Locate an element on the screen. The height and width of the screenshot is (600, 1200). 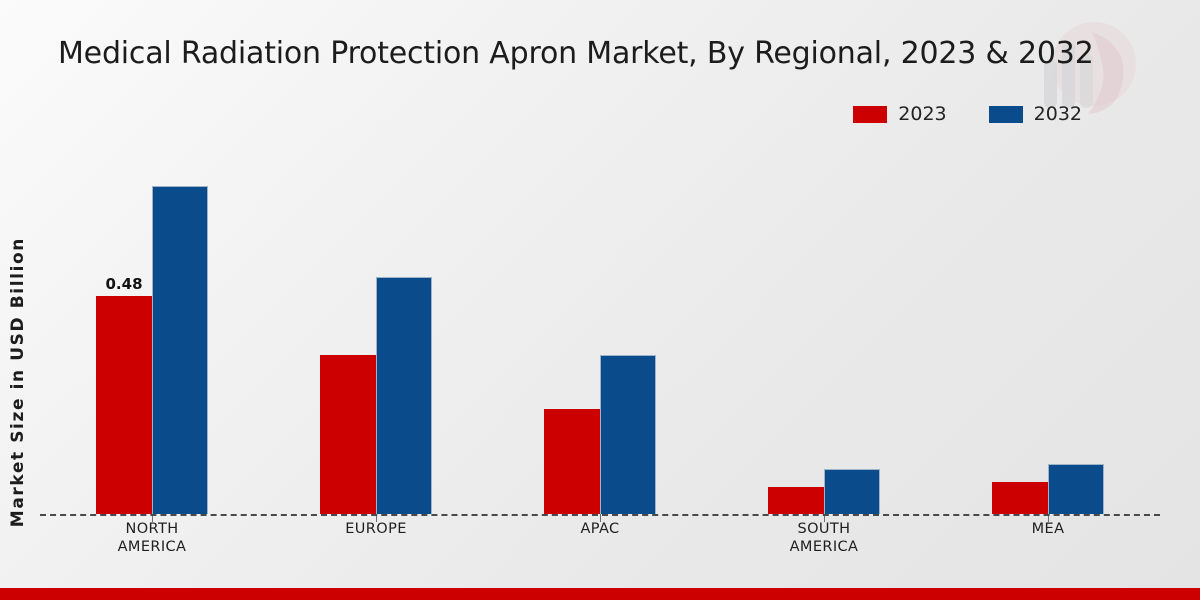
axis-baseline is located at coordinates (600, 515).